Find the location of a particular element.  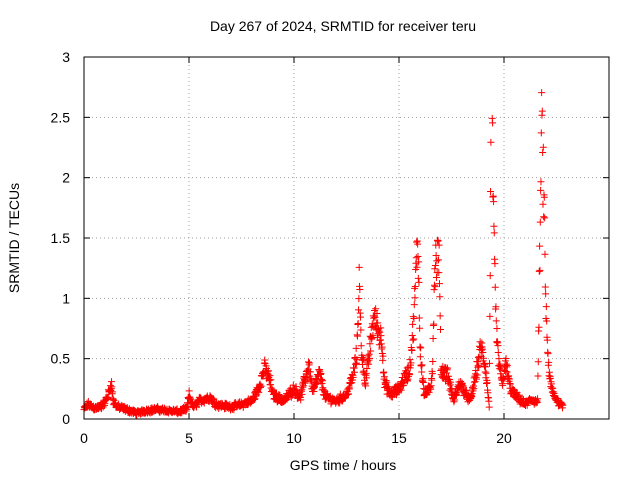

y-tick-label: 2.5 is located at coordinates (61, 117).